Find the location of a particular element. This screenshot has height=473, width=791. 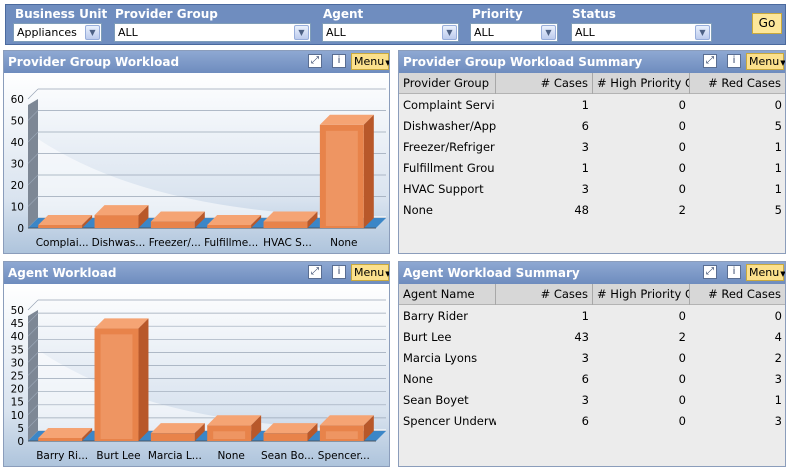

table-row: Dishwasher/App 6 0 5 is located at coordinates (592, 126).